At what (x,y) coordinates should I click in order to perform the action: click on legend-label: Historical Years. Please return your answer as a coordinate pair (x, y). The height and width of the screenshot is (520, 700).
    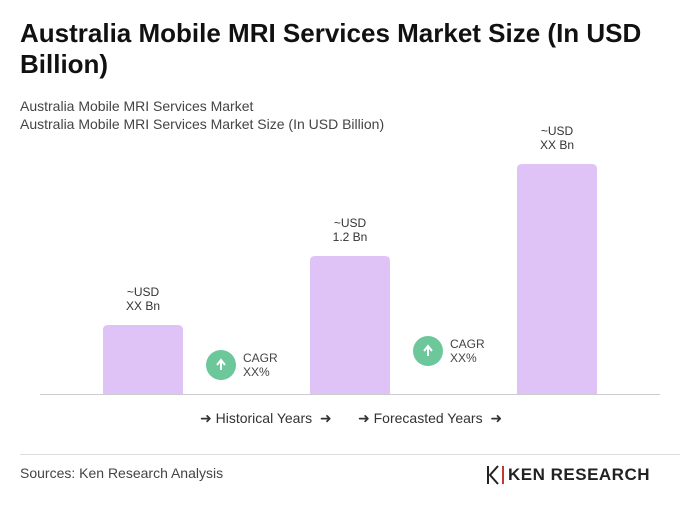
    Looking at the image, I should click on (264, 418).